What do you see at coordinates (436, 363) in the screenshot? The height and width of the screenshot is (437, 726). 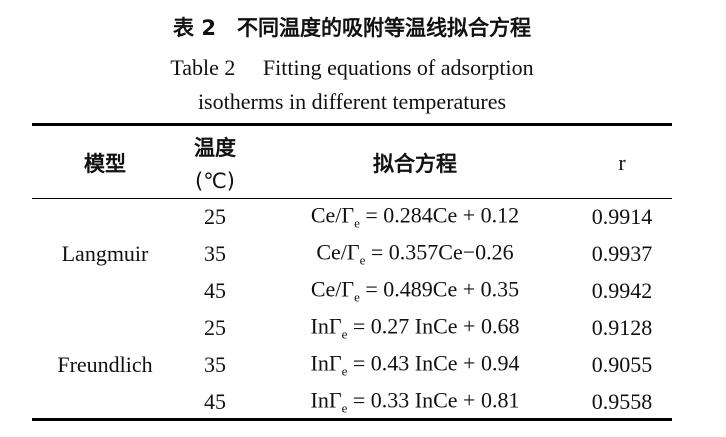 I see `equation-rhs: = 0.43 InCe + 0.94` at bounding box center [436, 363].